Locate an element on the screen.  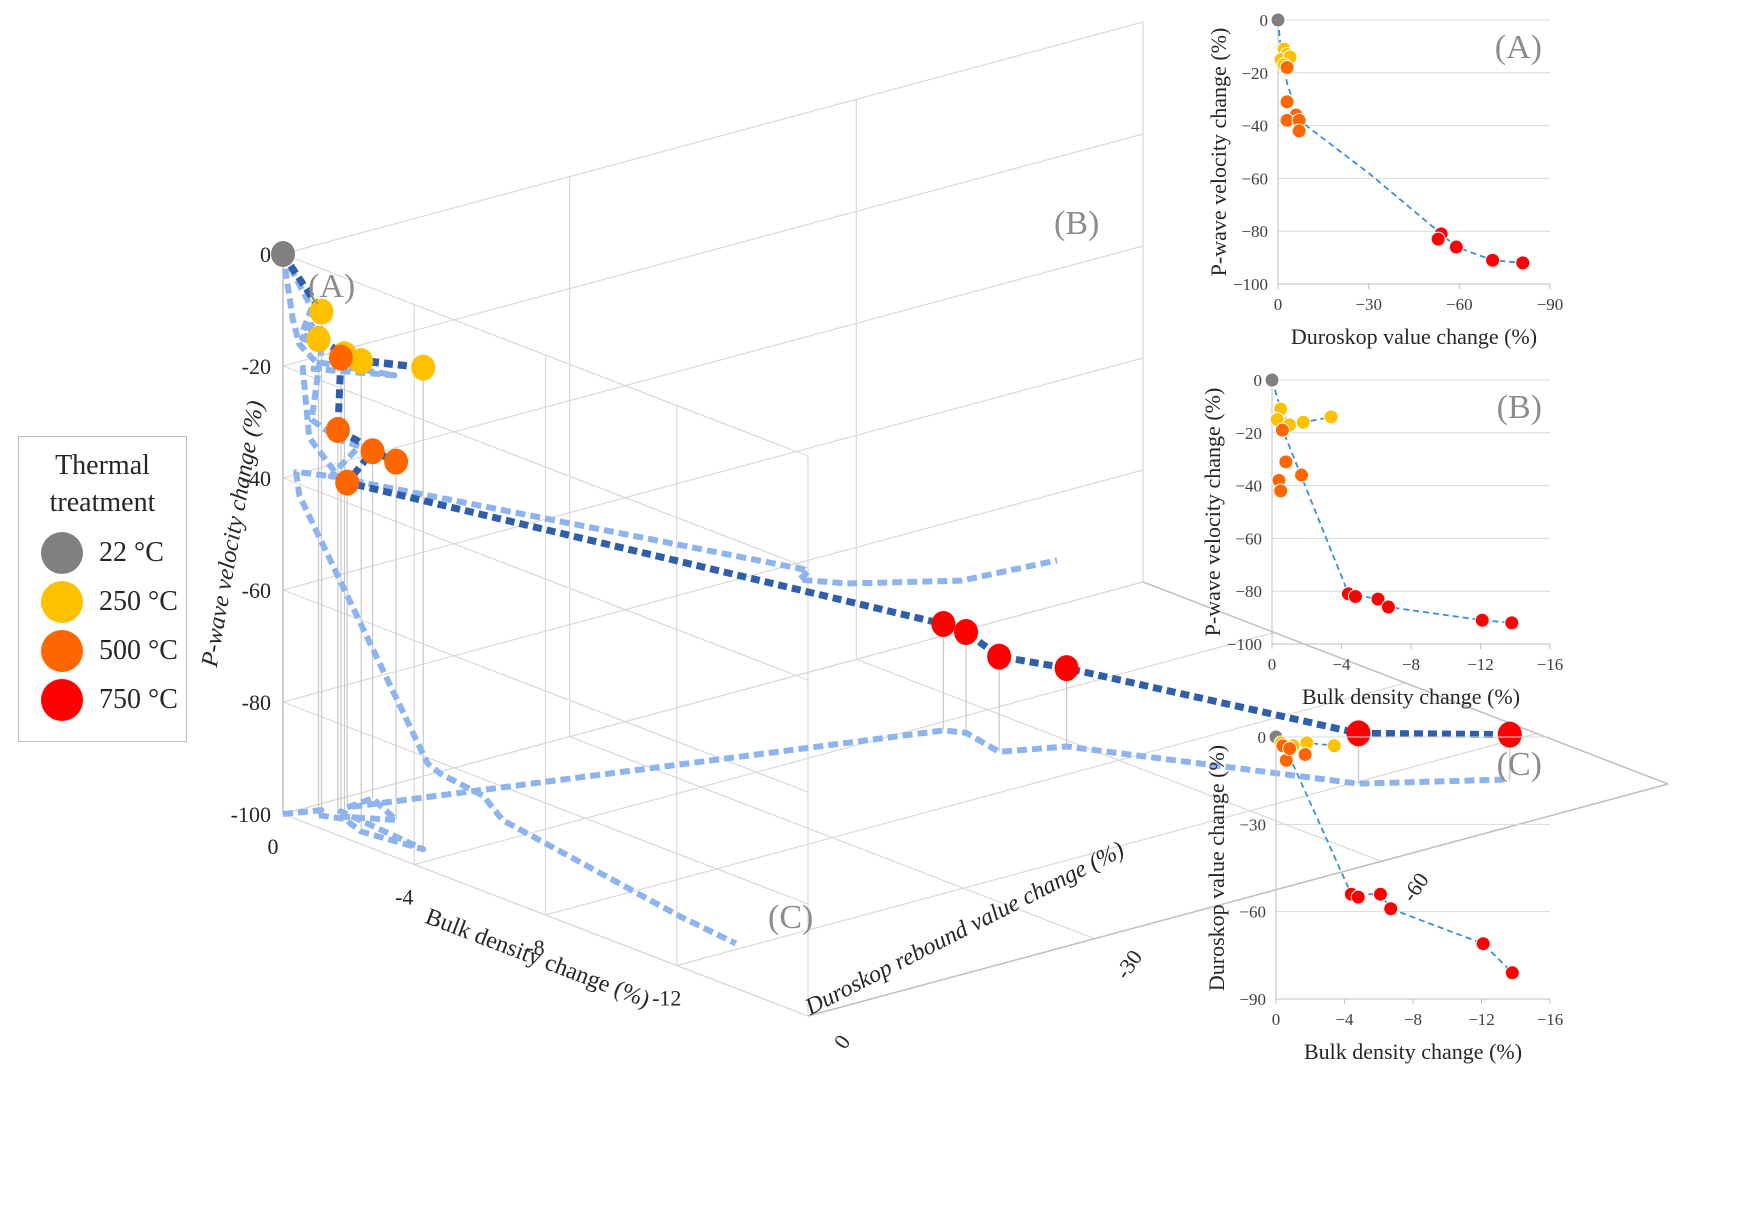
panel-label: (B) is located at coordinates (1519, 407).